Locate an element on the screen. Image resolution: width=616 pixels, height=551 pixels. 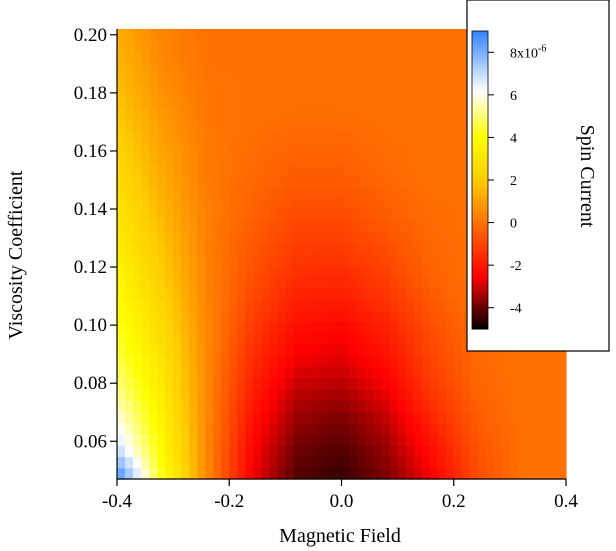
x-tick-label: 0.0 is located at coordinates (342, 501).